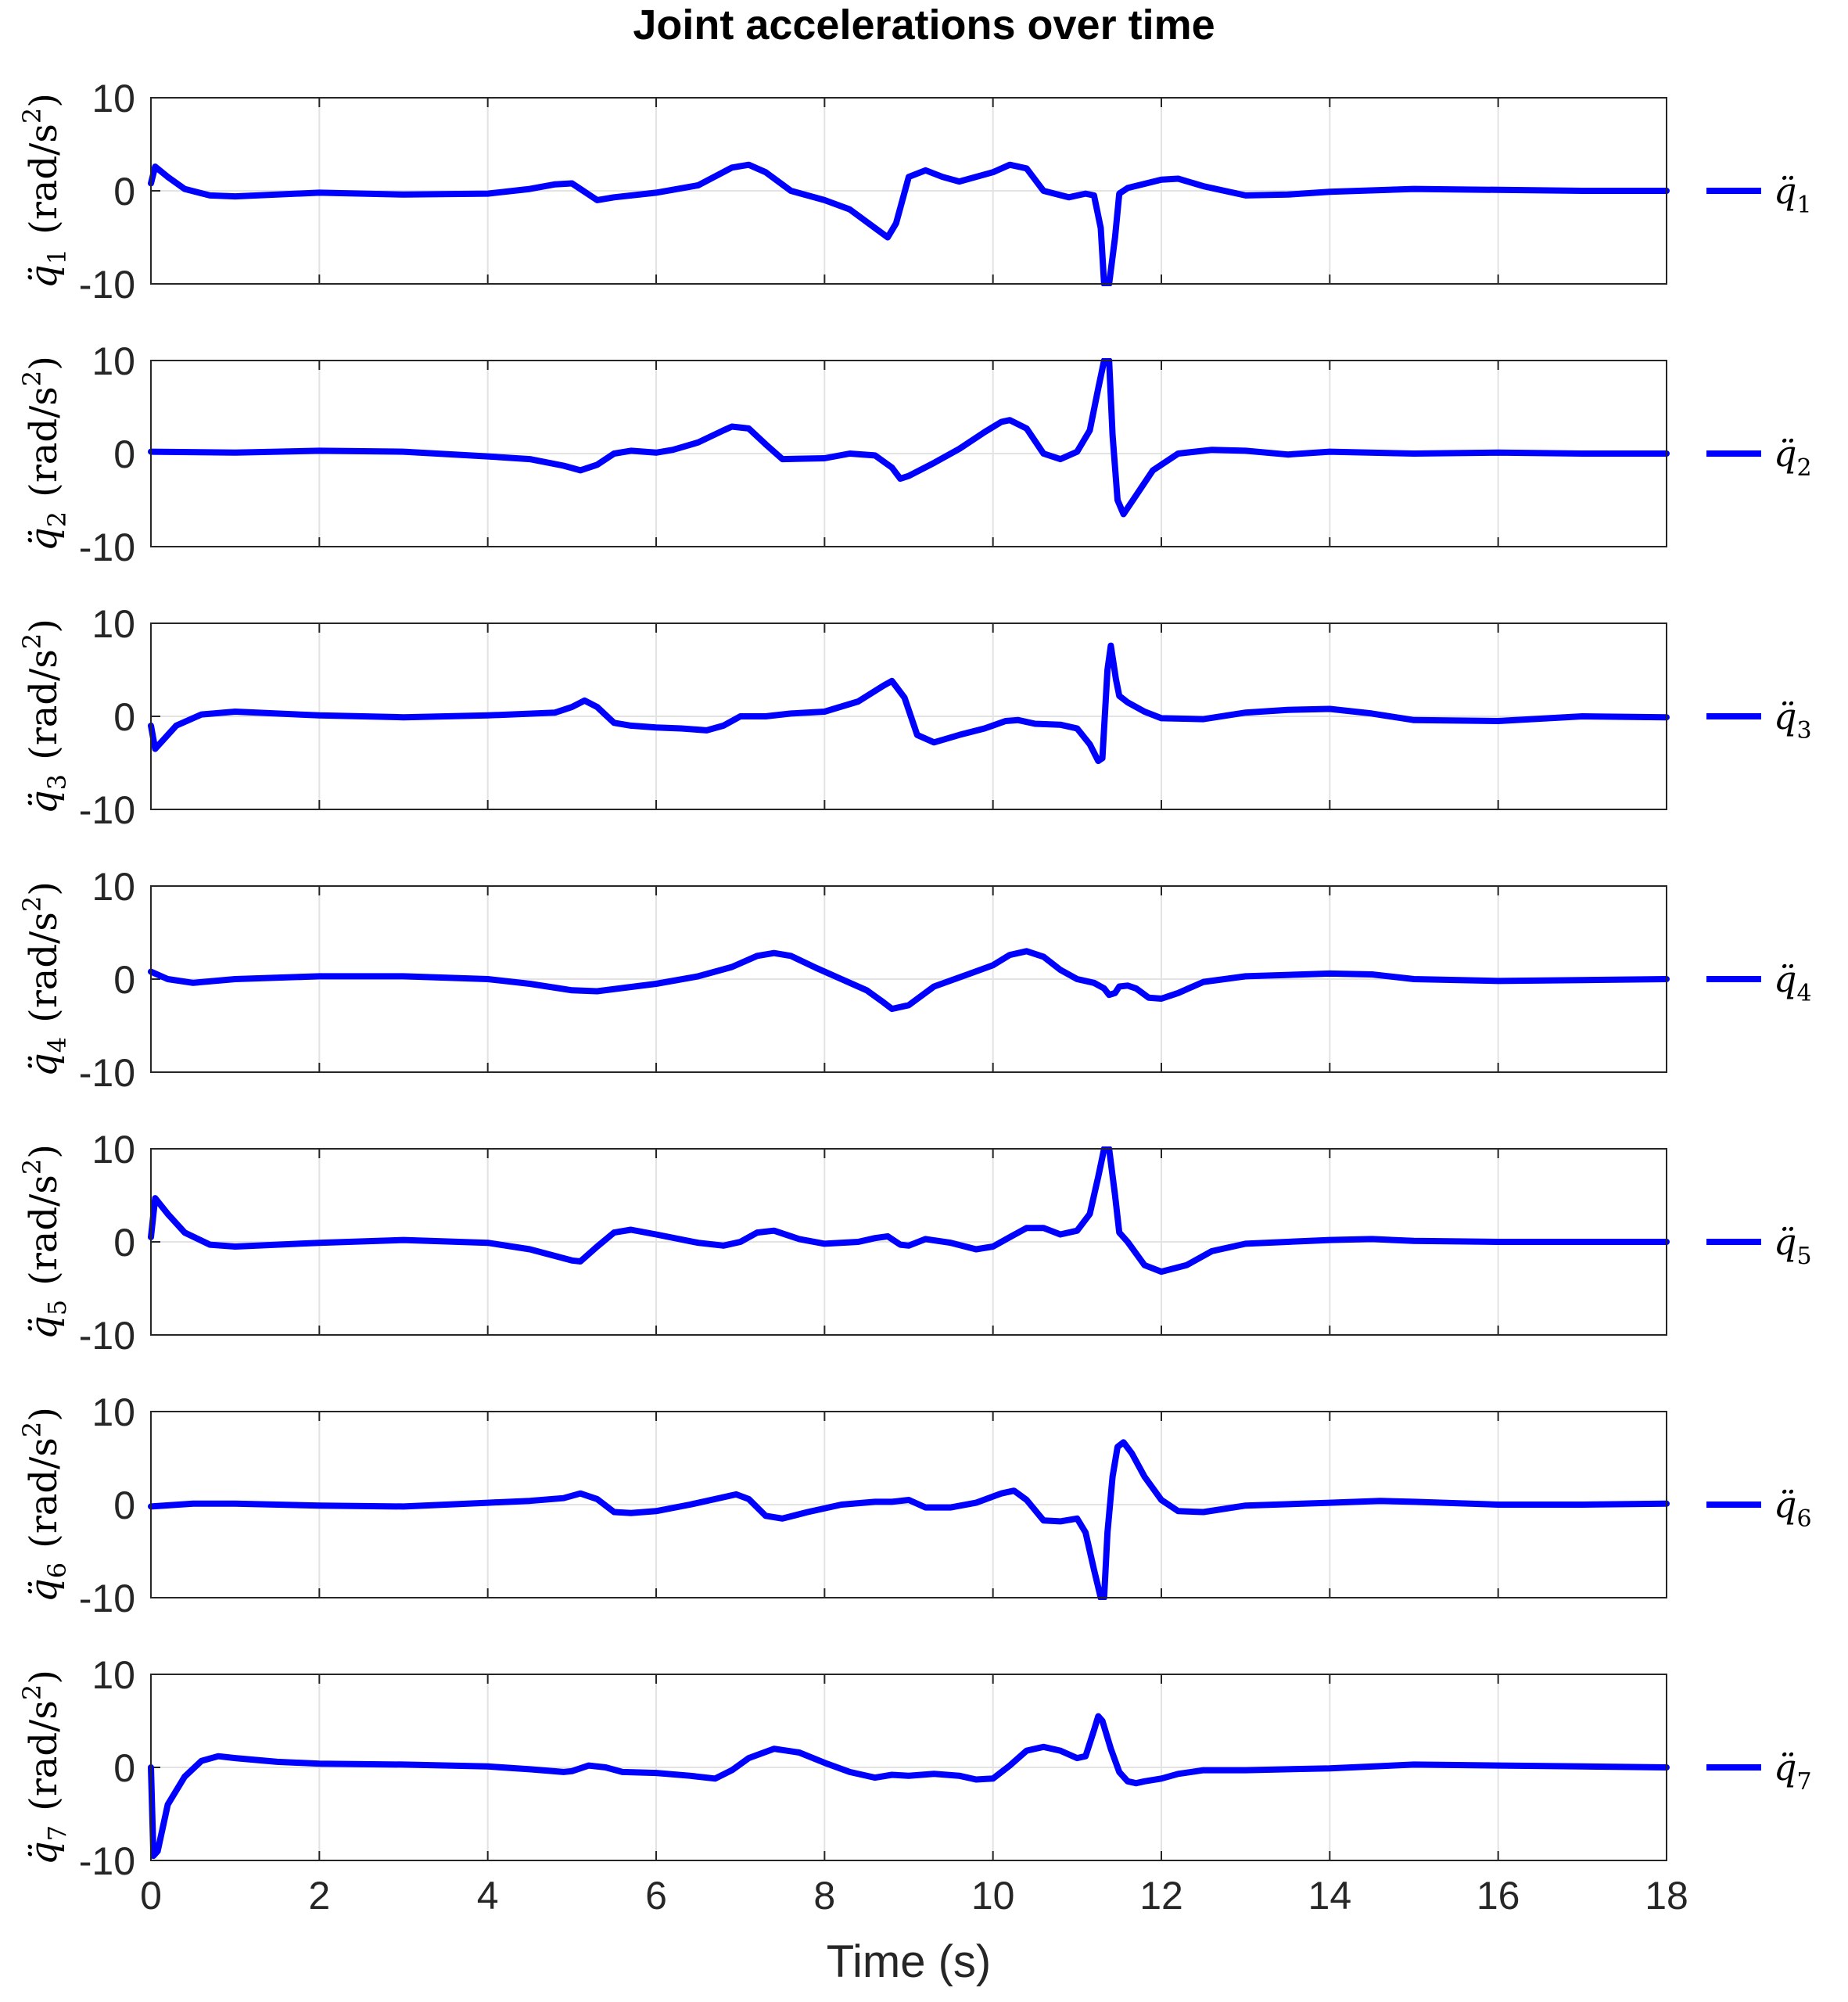 This screenshot has width=1848, height=2002. Describe the element at coordinates (993, 1896) in the screenshot. I see `x-tick-label: 10` at that location.